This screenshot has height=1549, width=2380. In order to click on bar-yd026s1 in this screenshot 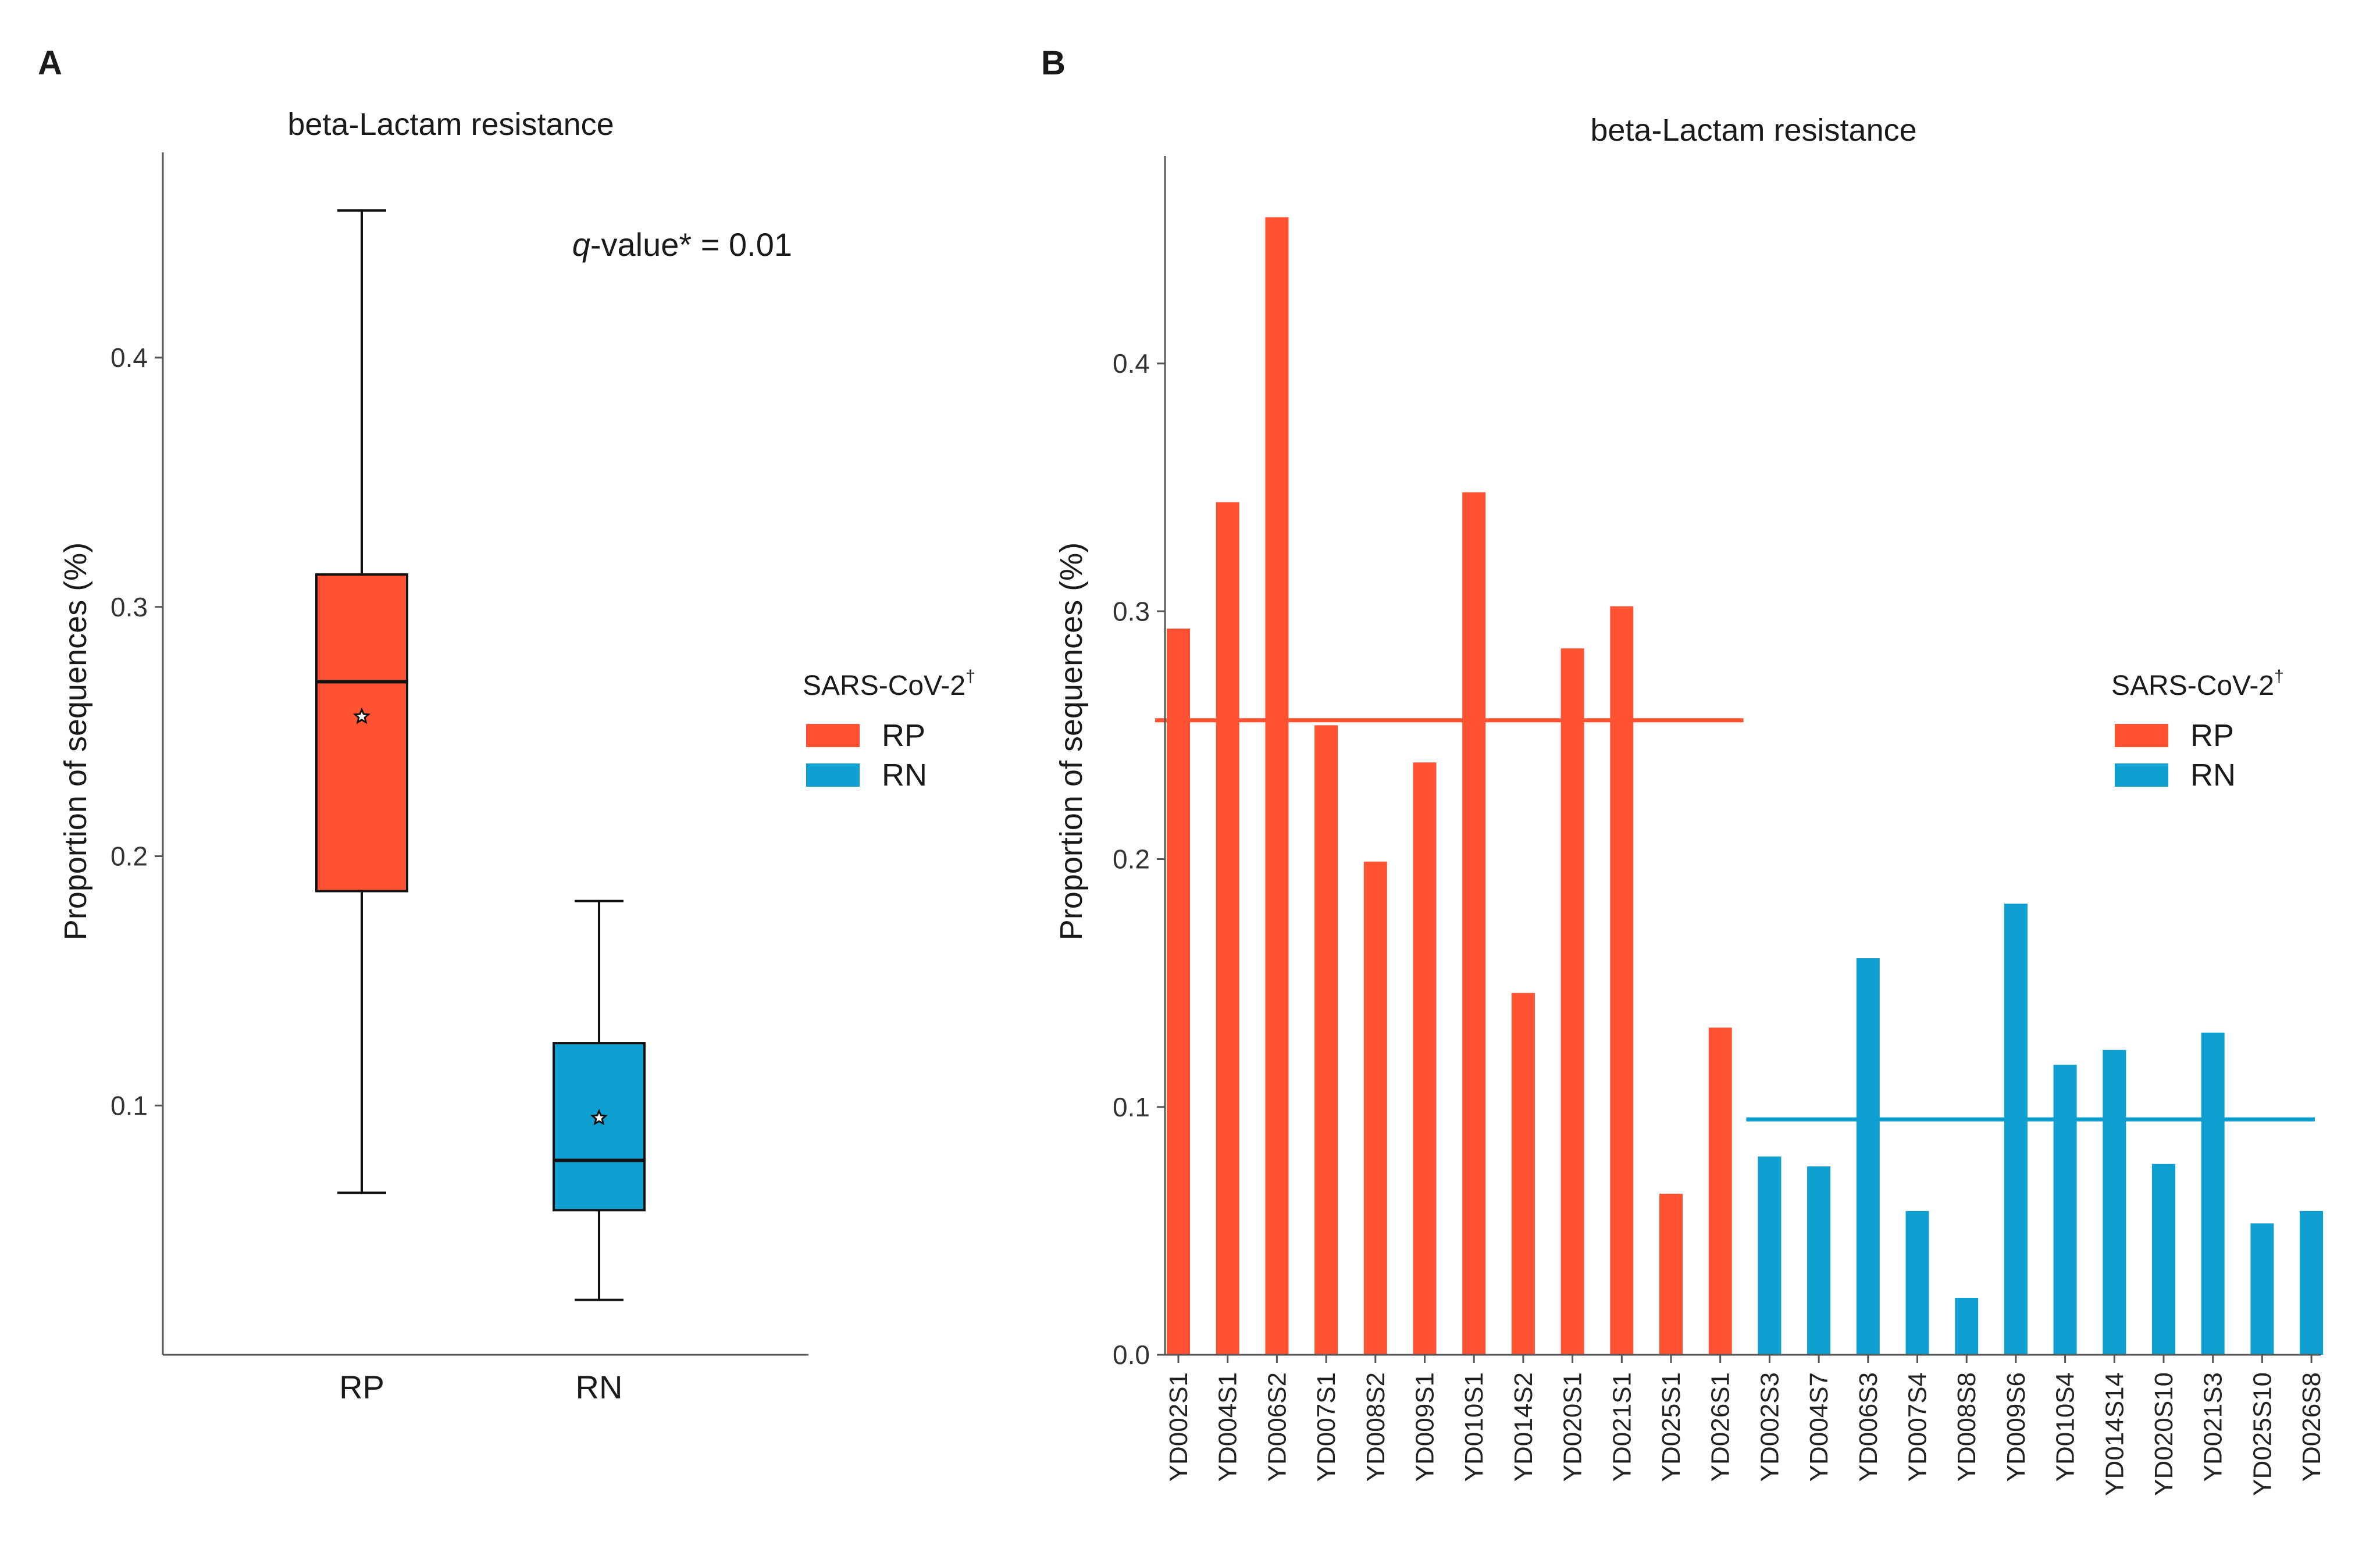, I will do `click(1720, 1191)`.